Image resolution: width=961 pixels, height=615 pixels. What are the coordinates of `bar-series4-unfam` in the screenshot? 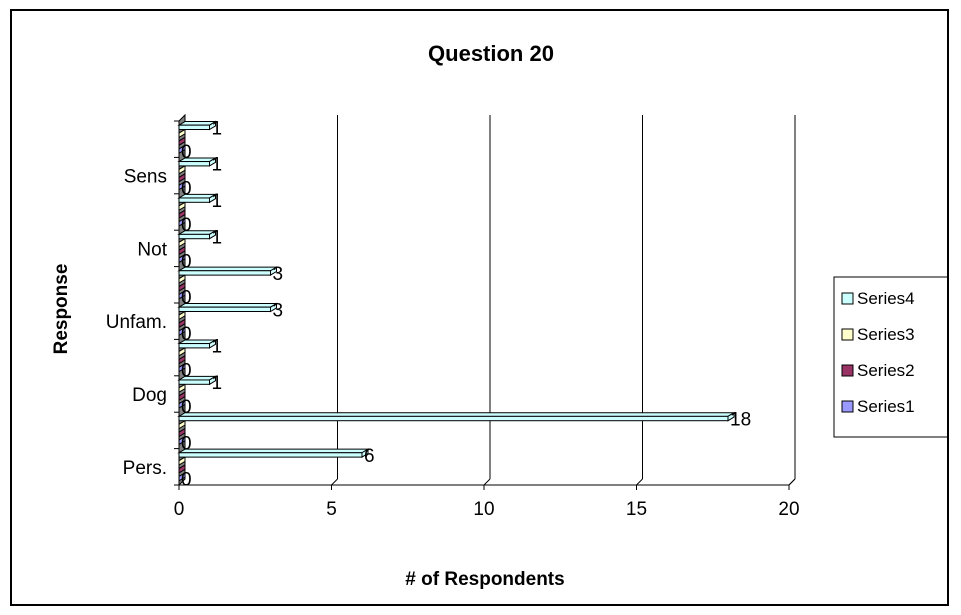 It's located at (228, 307).